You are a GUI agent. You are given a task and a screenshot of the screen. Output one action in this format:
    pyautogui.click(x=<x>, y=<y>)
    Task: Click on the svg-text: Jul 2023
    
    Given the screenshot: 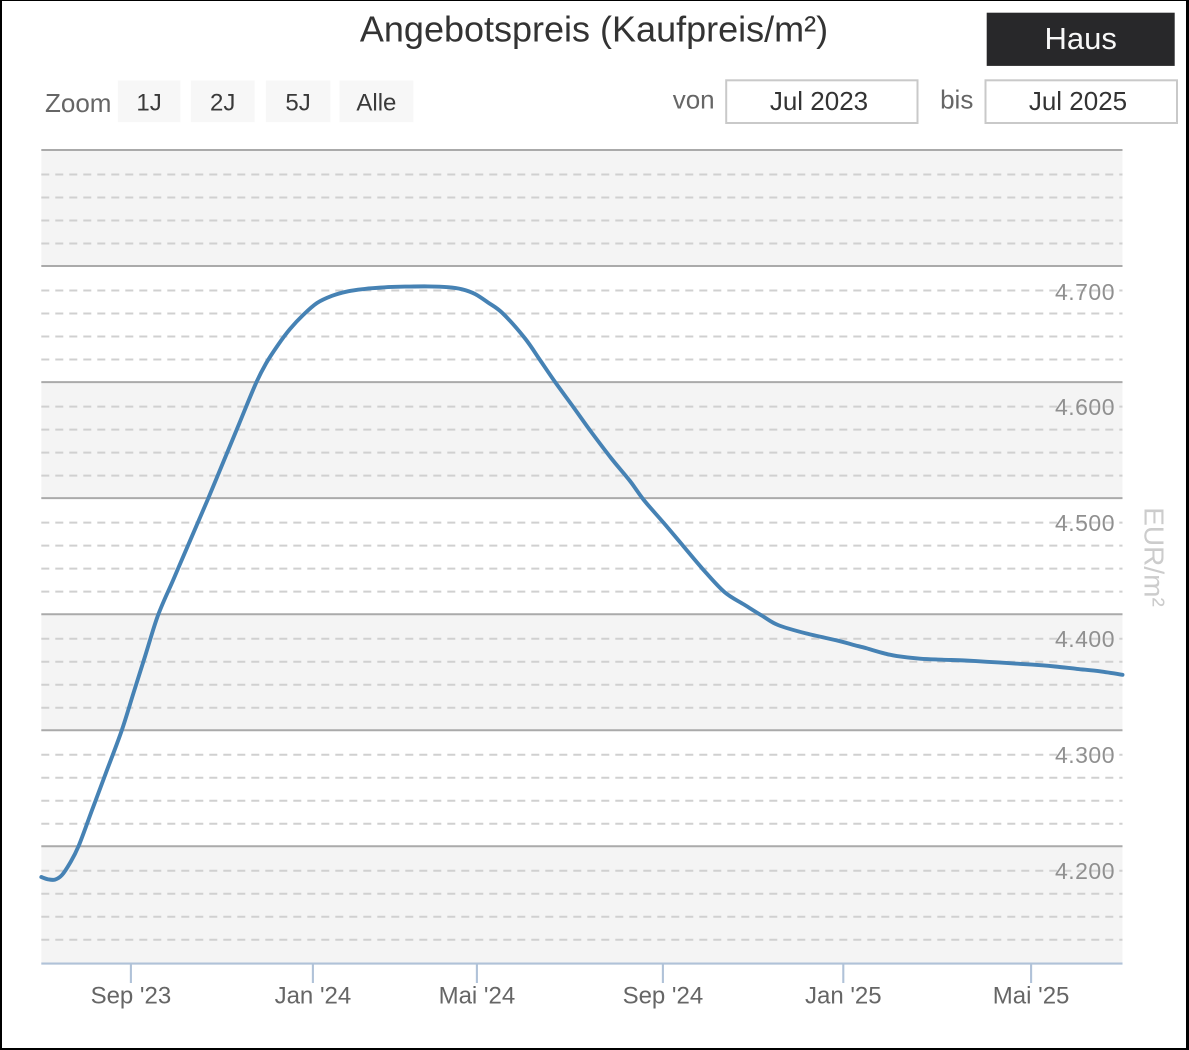 What is the action you would take?
    pyautogui.click(x=819, y=101)
    